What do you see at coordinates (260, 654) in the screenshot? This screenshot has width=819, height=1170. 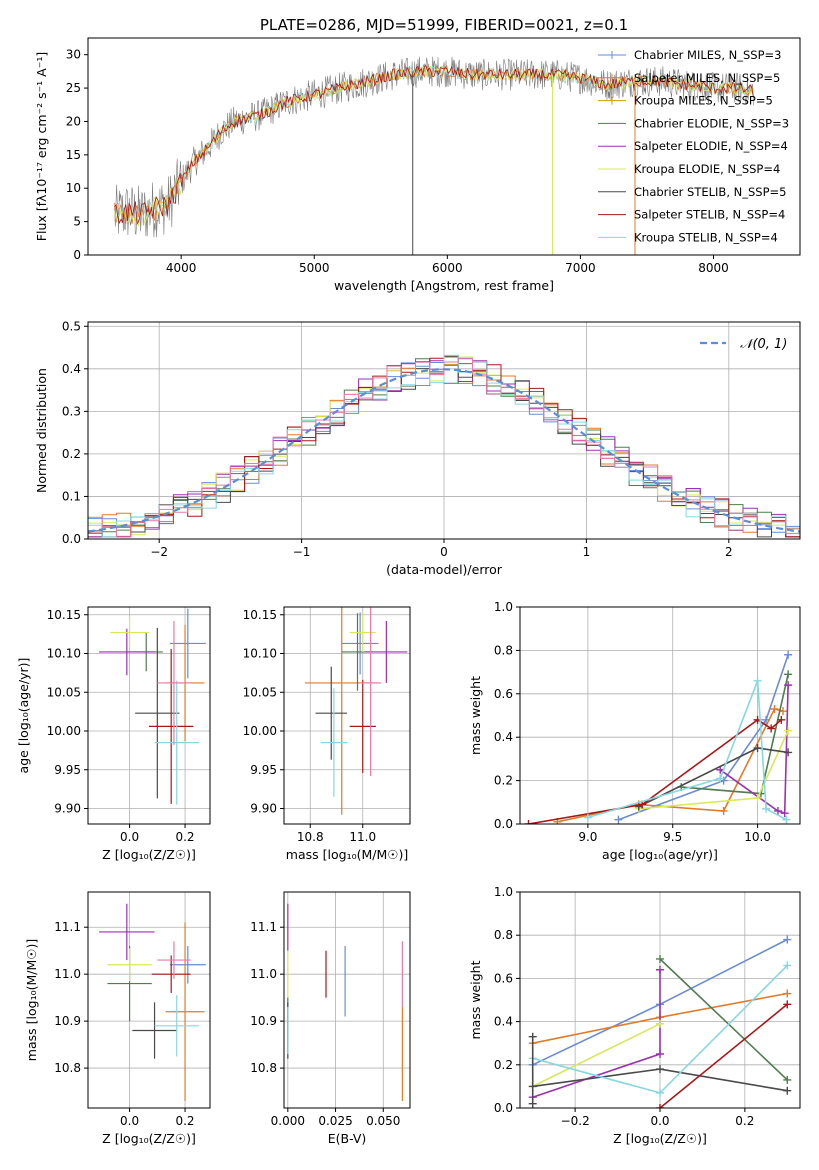 I see `y-tick-label: 10.10` at bounding box center [260, 654].